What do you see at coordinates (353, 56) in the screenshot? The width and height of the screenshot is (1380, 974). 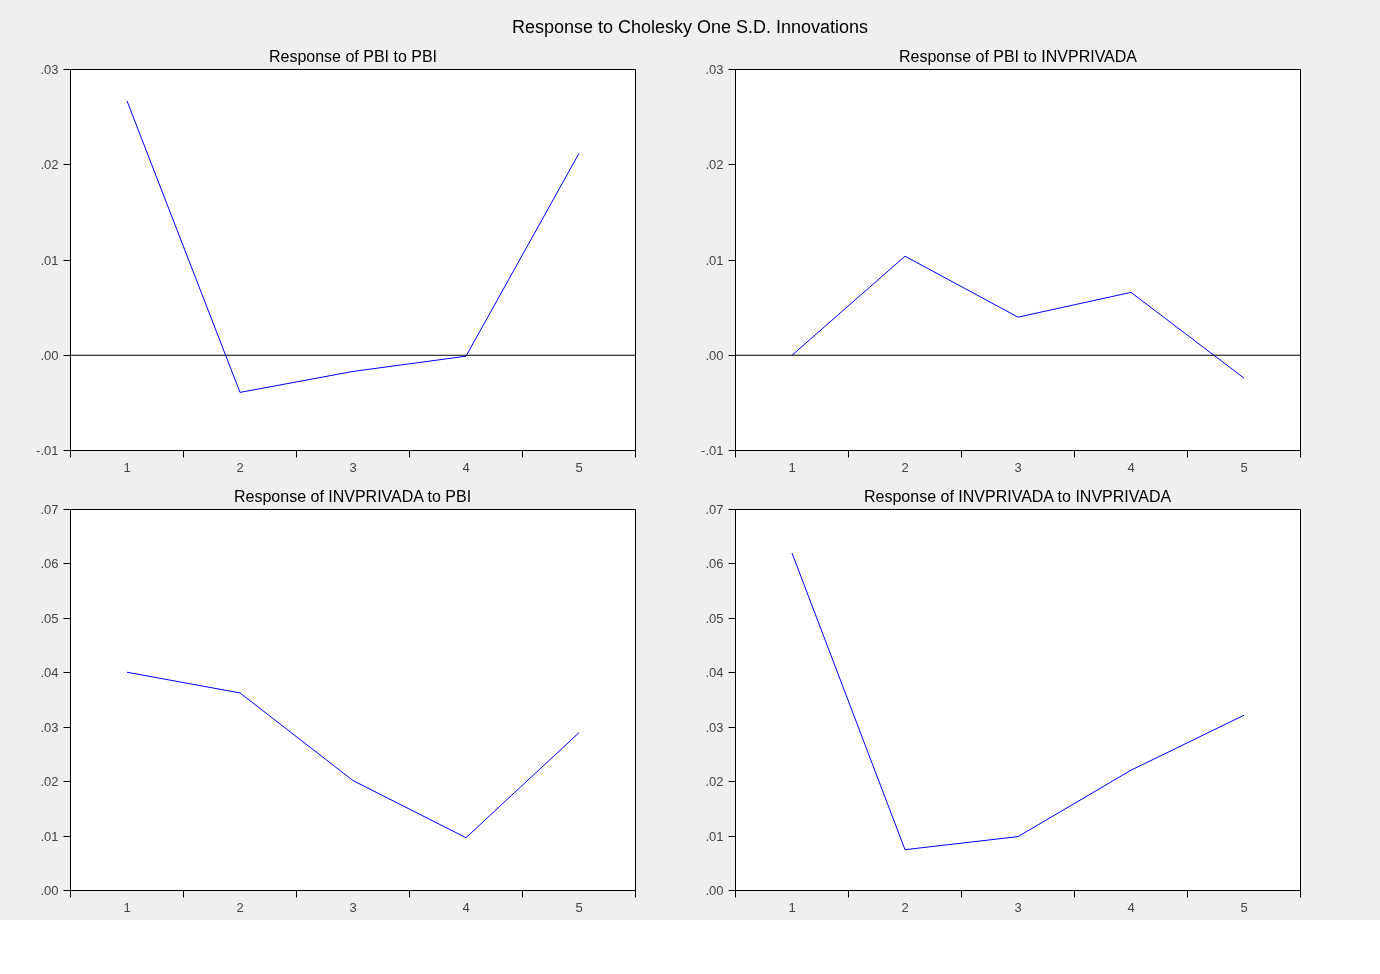 I see `chart-title: Response of PBI to PBI` at bounding box center [353, 56].